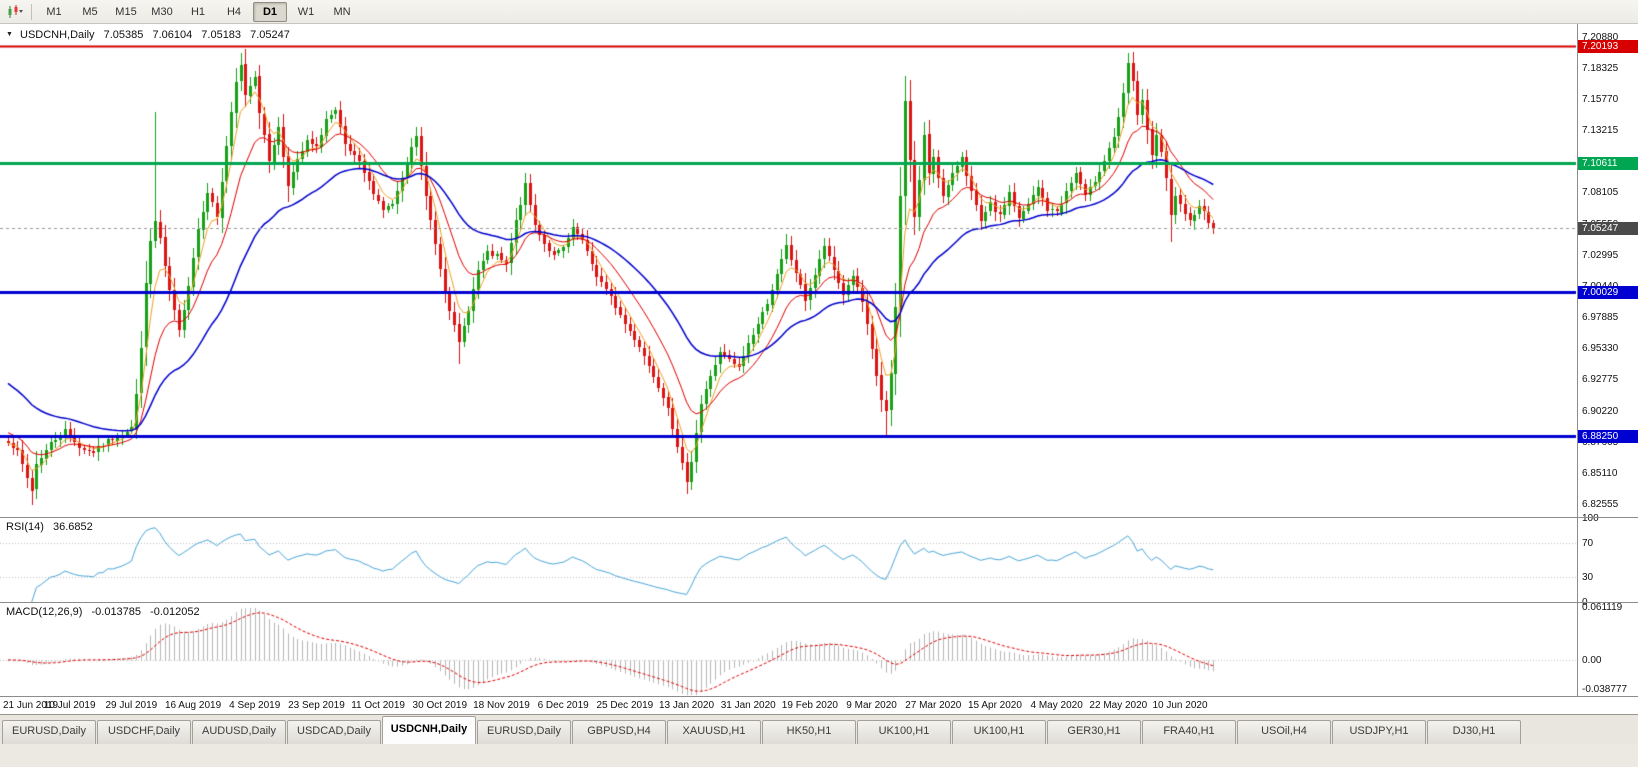 This screenshot has width=1638, height=767. Describe the element at coordinates (1592, 660) in the screenshot. I see `macd-axis-label: 0.00` at that location.